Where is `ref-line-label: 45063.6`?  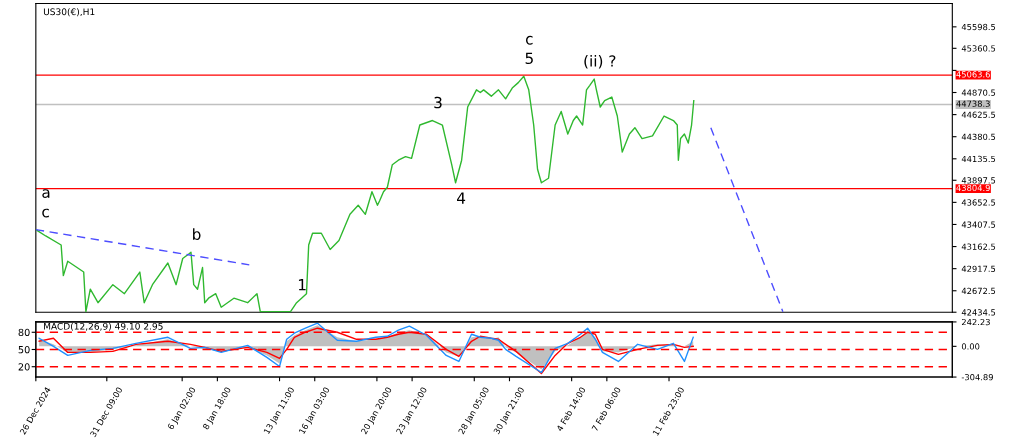
ref-line-label: 45063.6 is located at coordinates (973, 74).